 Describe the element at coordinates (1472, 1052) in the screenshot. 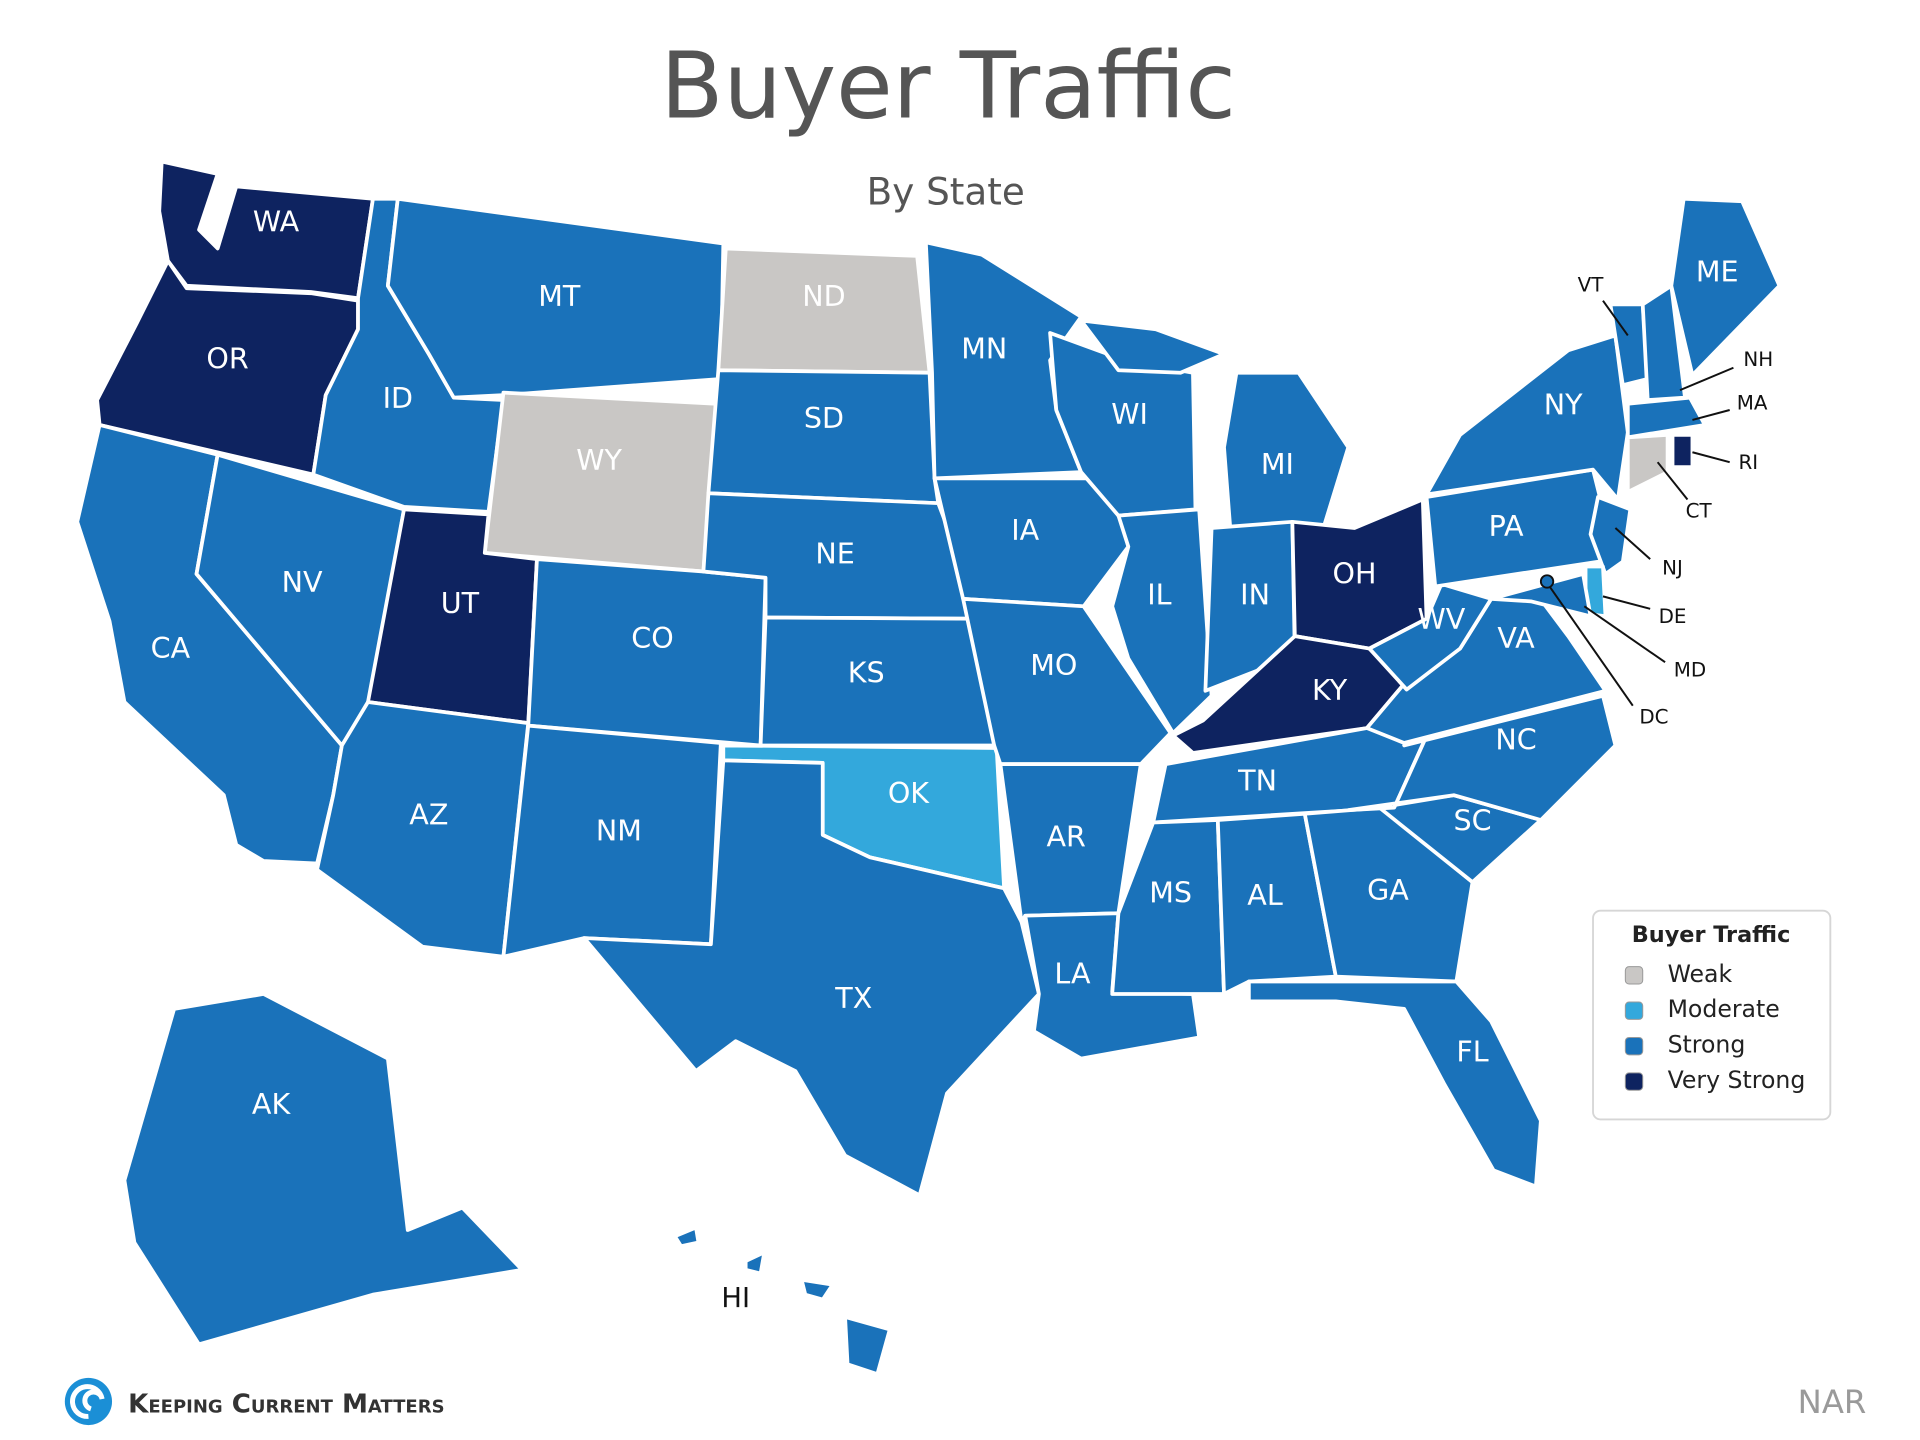

I see `state-label: FL` at that location.